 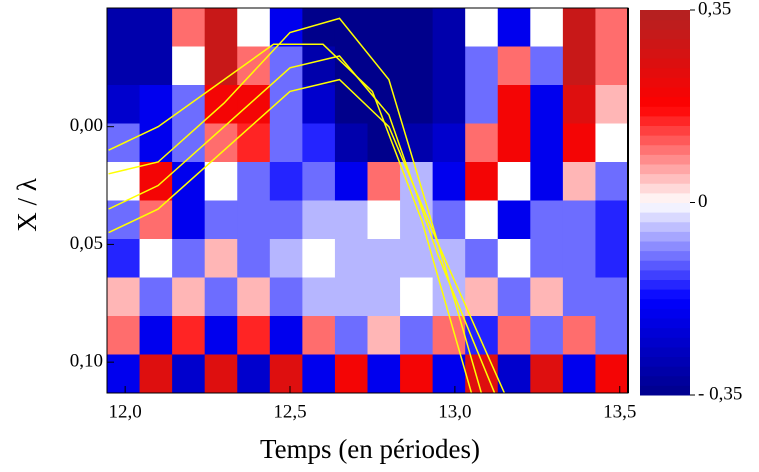 I want to click on y-tick-label: 0,05, so click(x=86, y=243).